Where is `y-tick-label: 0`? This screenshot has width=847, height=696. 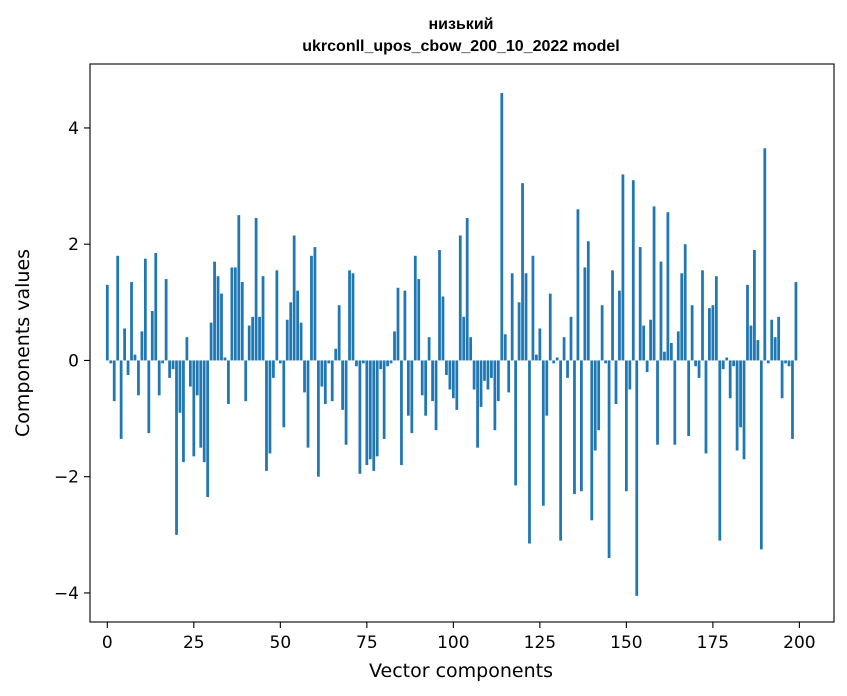 y-tick-label: 0 is located at coordinates (73, 361).